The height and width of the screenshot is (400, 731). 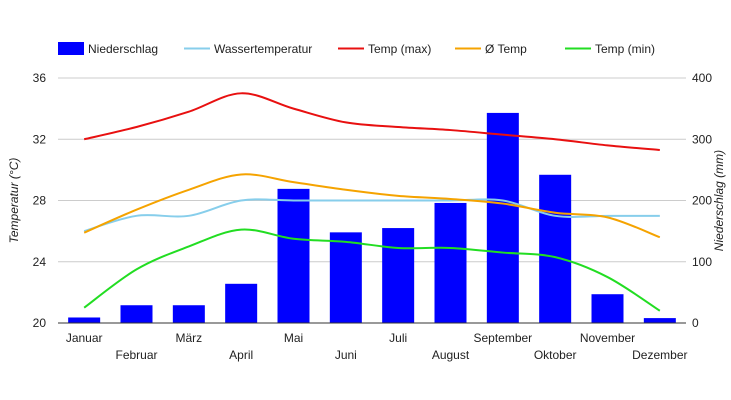 I want to click on x-tick-label: August, so click(x=451, y=355).